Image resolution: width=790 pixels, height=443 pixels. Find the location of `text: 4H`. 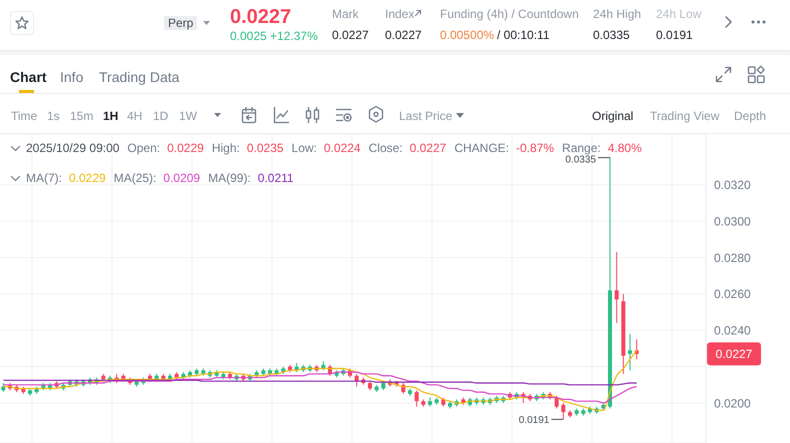

text: 4H is located at coordinates (134, 115).